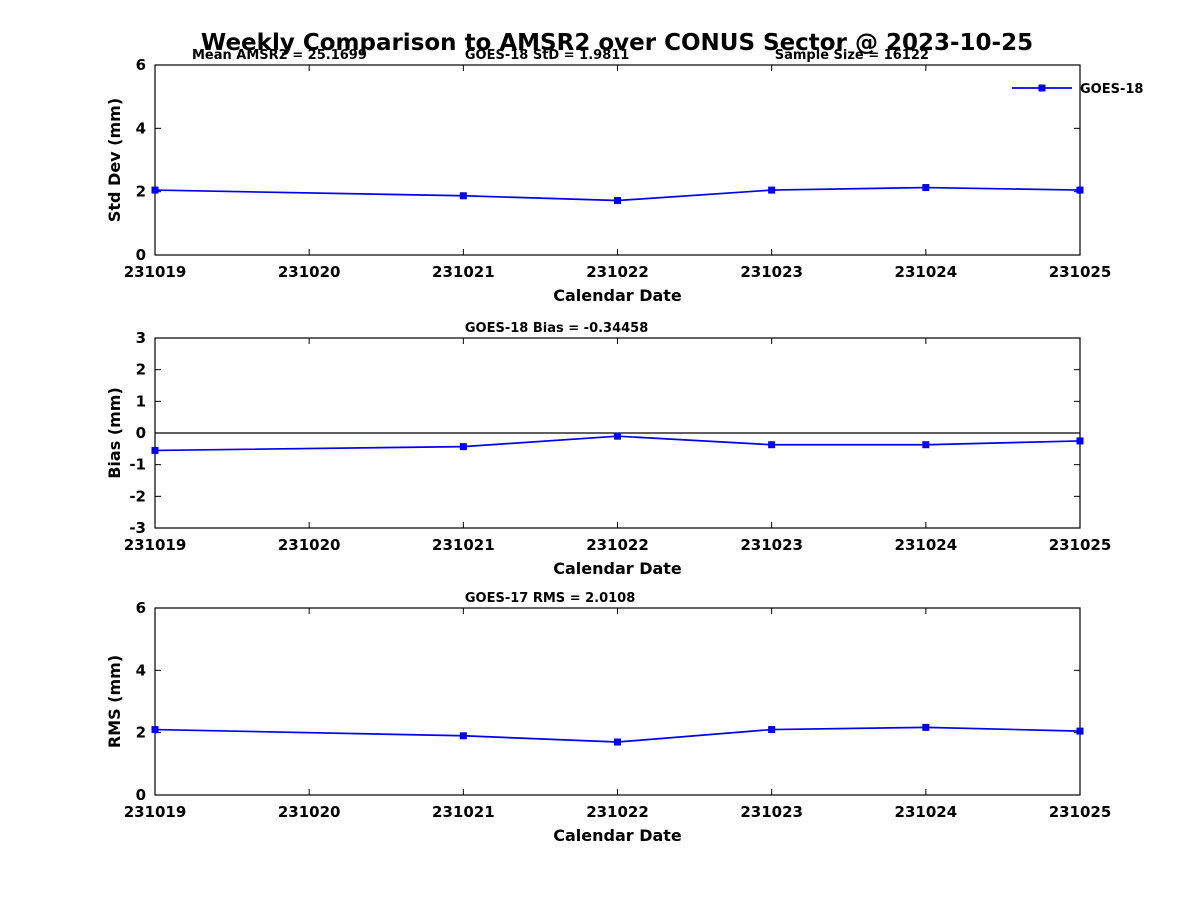 The width and height of the screenshot is (1200, 900). Describe the element at coordinates (114, 433) in the screenshot. I see `y-axis-label: Bias (mm)` at that location.